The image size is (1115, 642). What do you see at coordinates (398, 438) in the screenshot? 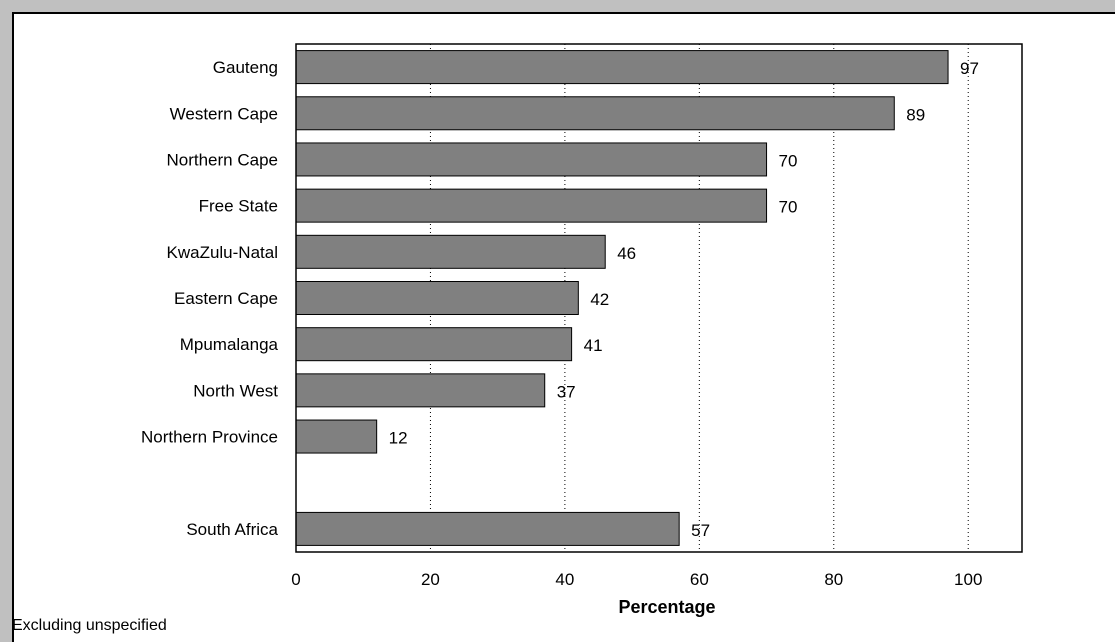
I see `value-label: 12` at bounding box center [398, 438].